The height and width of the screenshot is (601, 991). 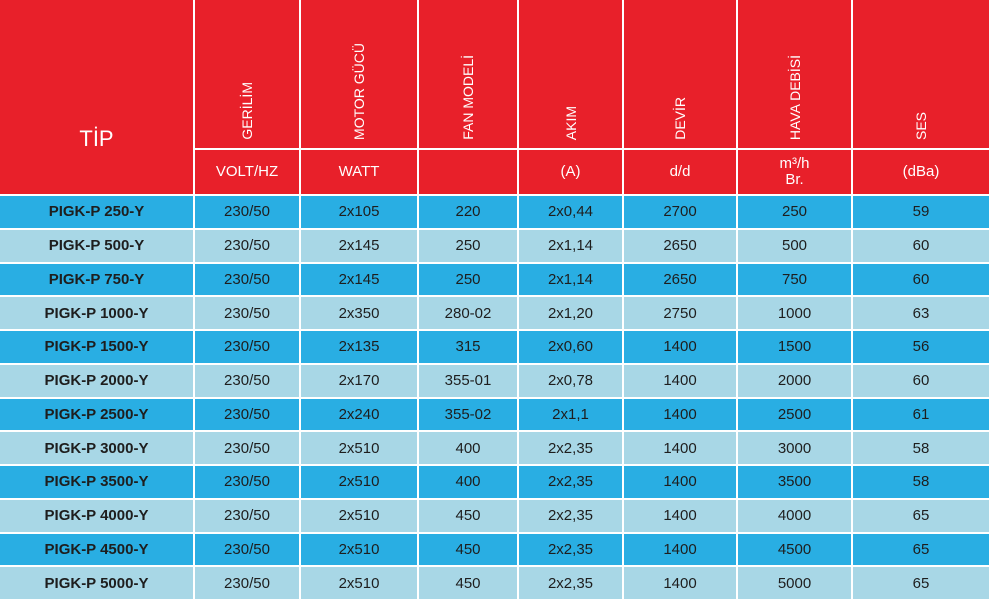 I want to click on cell-value: 4000, so click(x=794, y=516).